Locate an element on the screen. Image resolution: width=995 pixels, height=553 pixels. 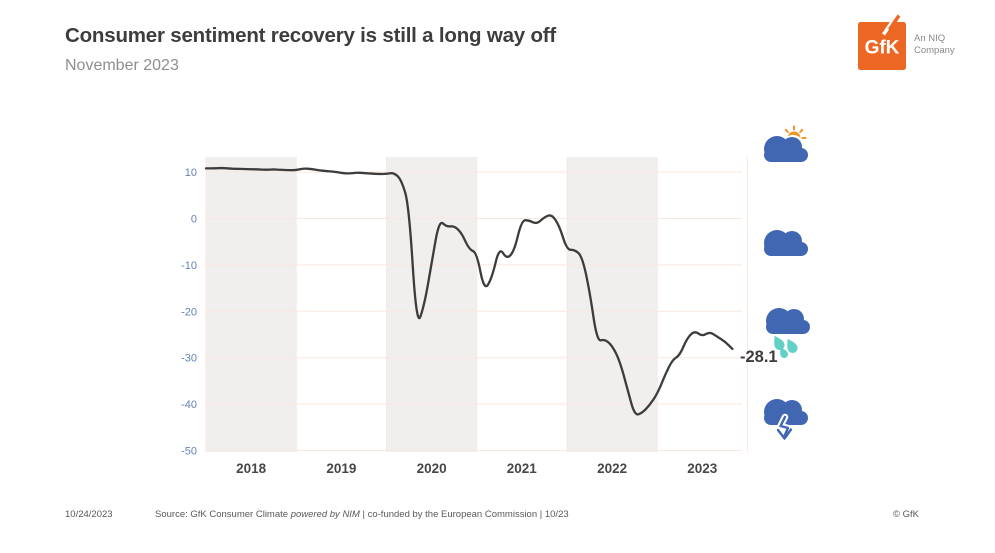
partly-sunny-icon is located at coordinates (786, 155).